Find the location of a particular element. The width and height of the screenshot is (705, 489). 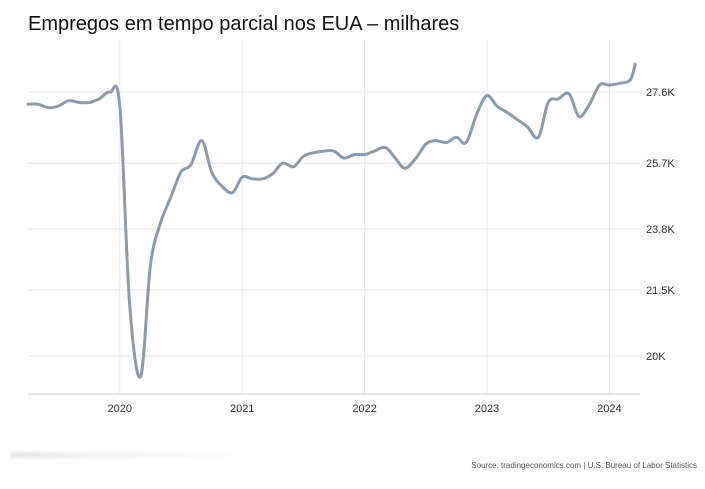

x-tick-label: 2024 is located at coordinates (609, 409).